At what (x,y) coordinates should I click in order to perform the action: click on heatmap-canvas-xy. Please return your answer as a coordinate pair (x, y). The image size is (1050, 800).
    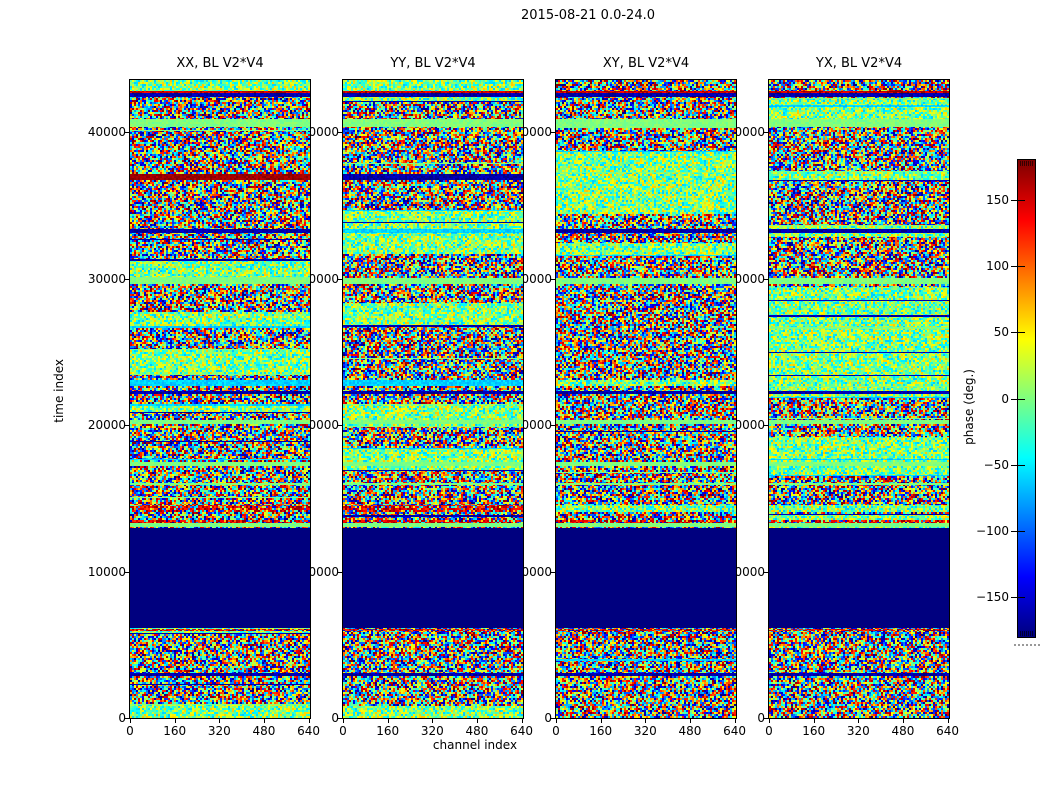
    Looking at the image, I should click on (646, 399).